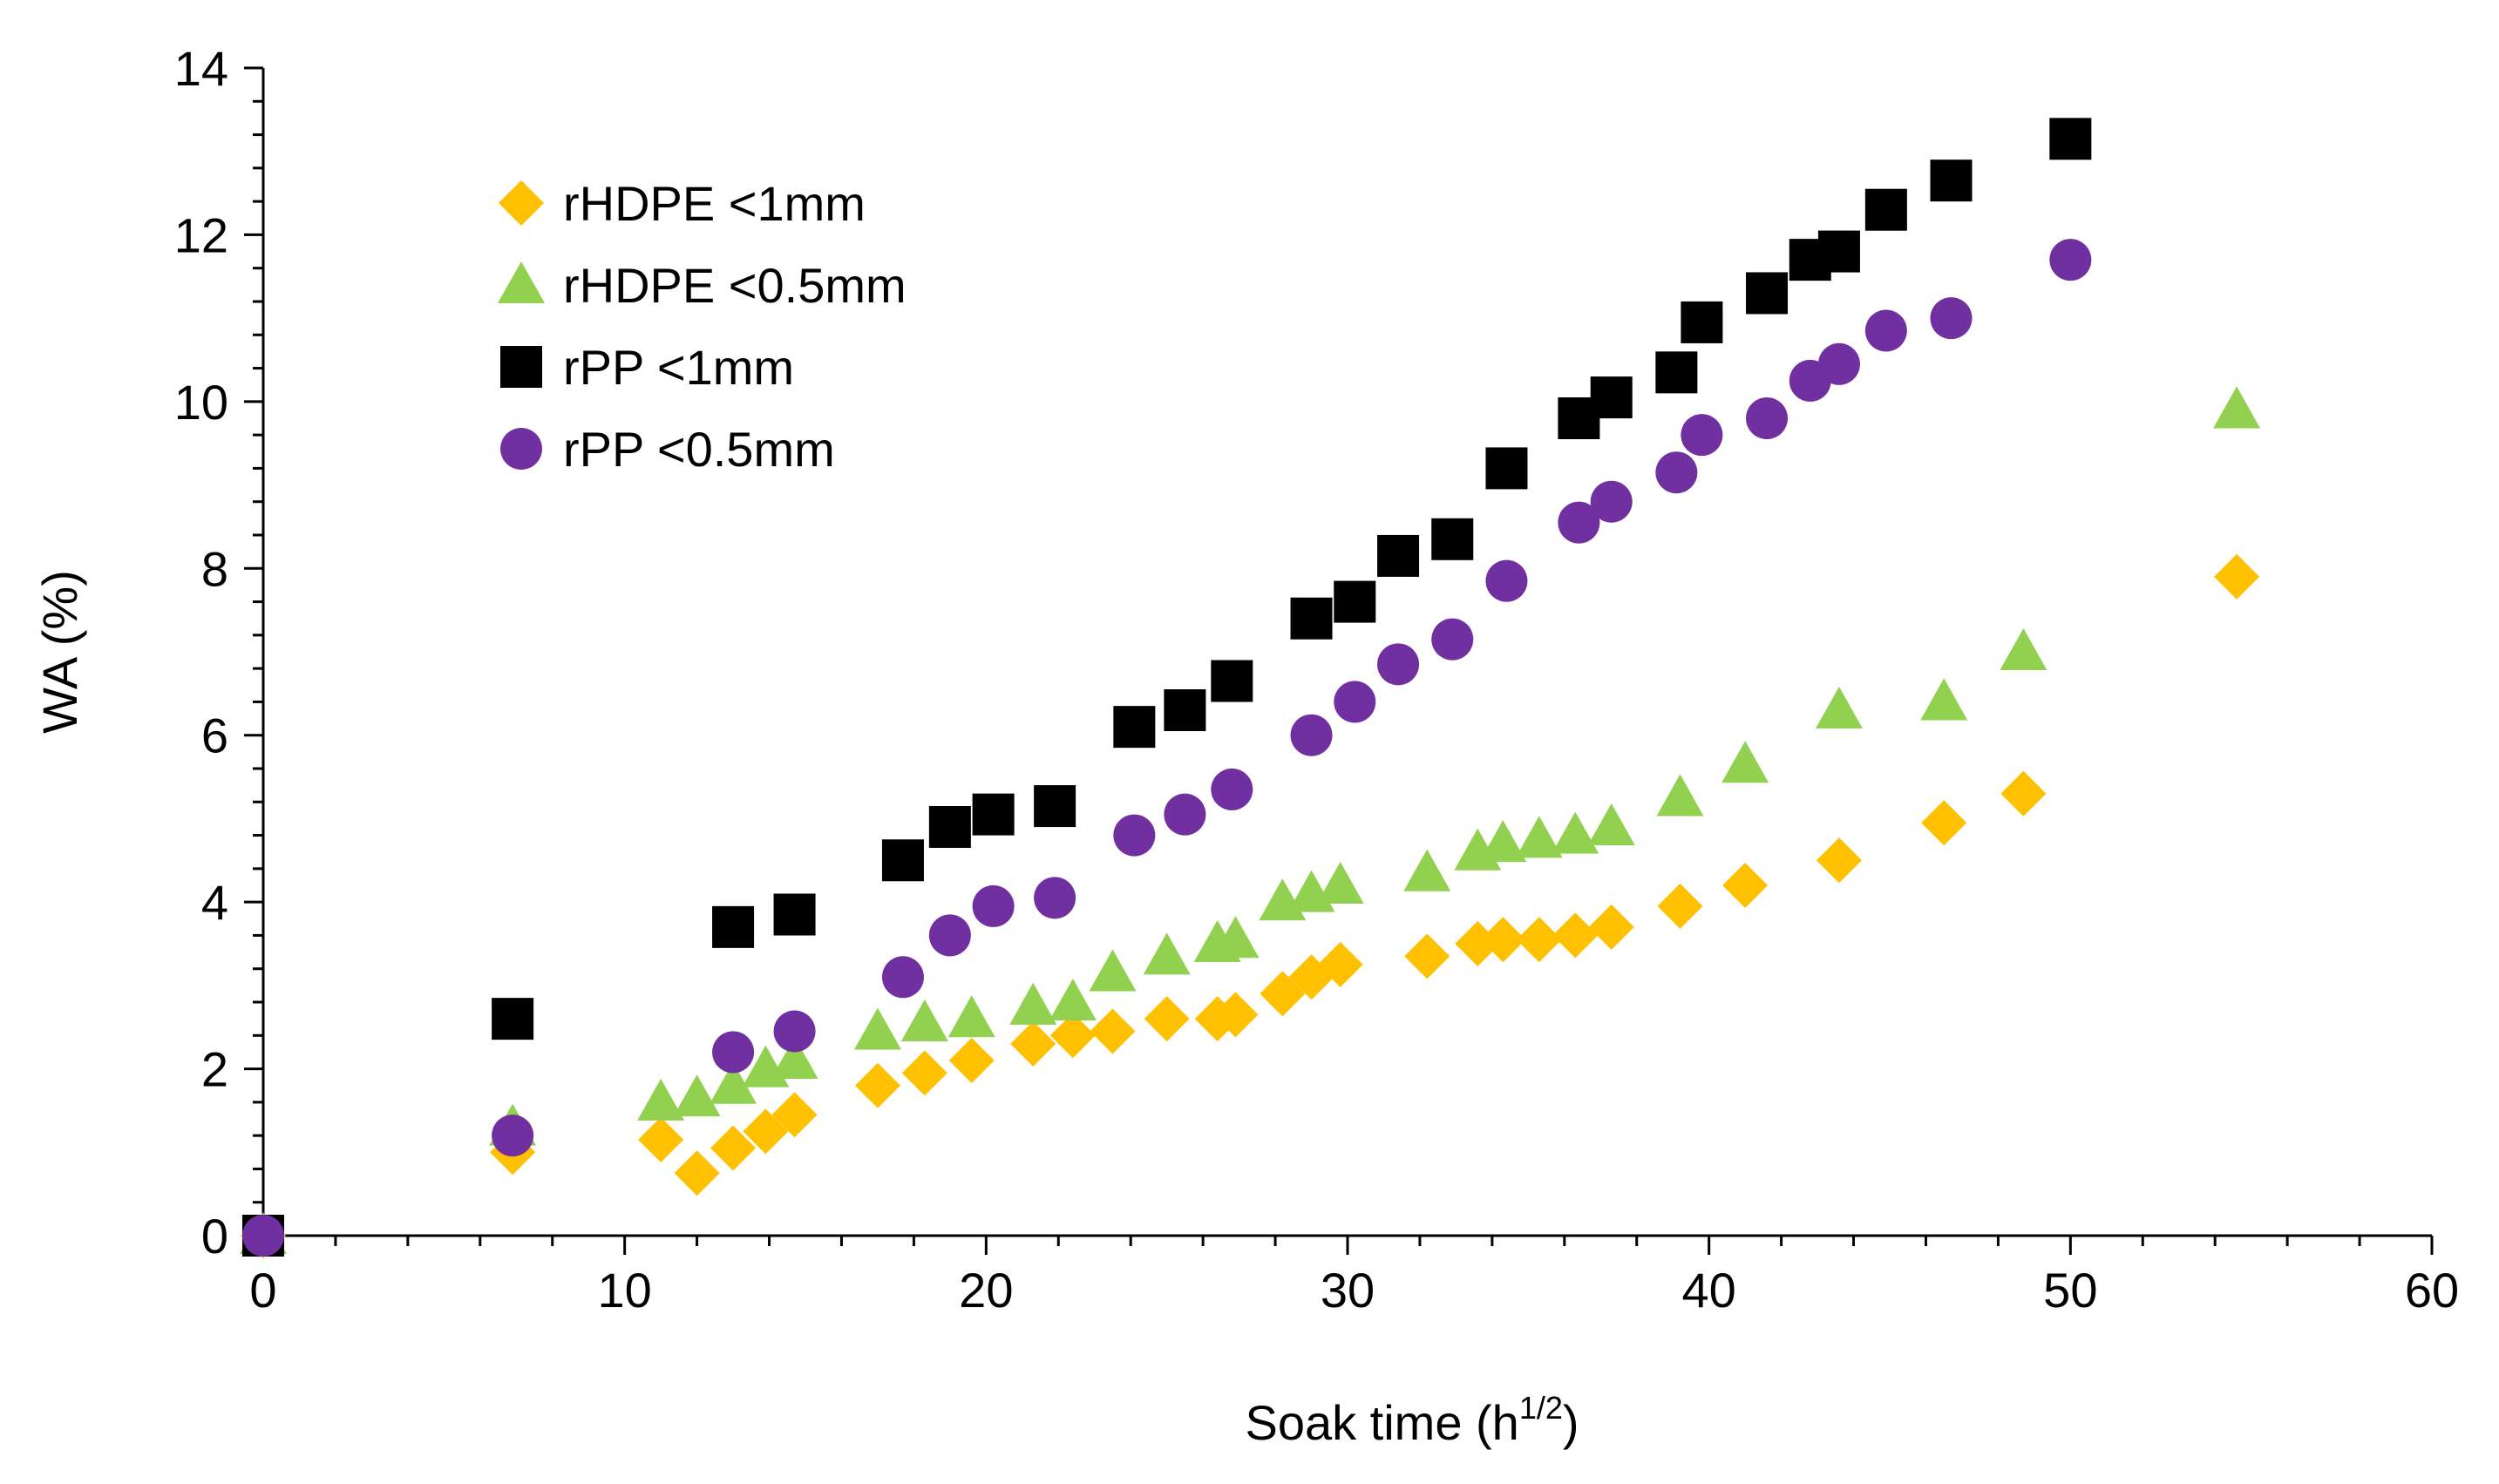 The width and height of the screenshot is (2499, 1484). Describe the element at coordinates (2432, 1290) in the screenshot. I see `x-tick-label: 60` at that location.